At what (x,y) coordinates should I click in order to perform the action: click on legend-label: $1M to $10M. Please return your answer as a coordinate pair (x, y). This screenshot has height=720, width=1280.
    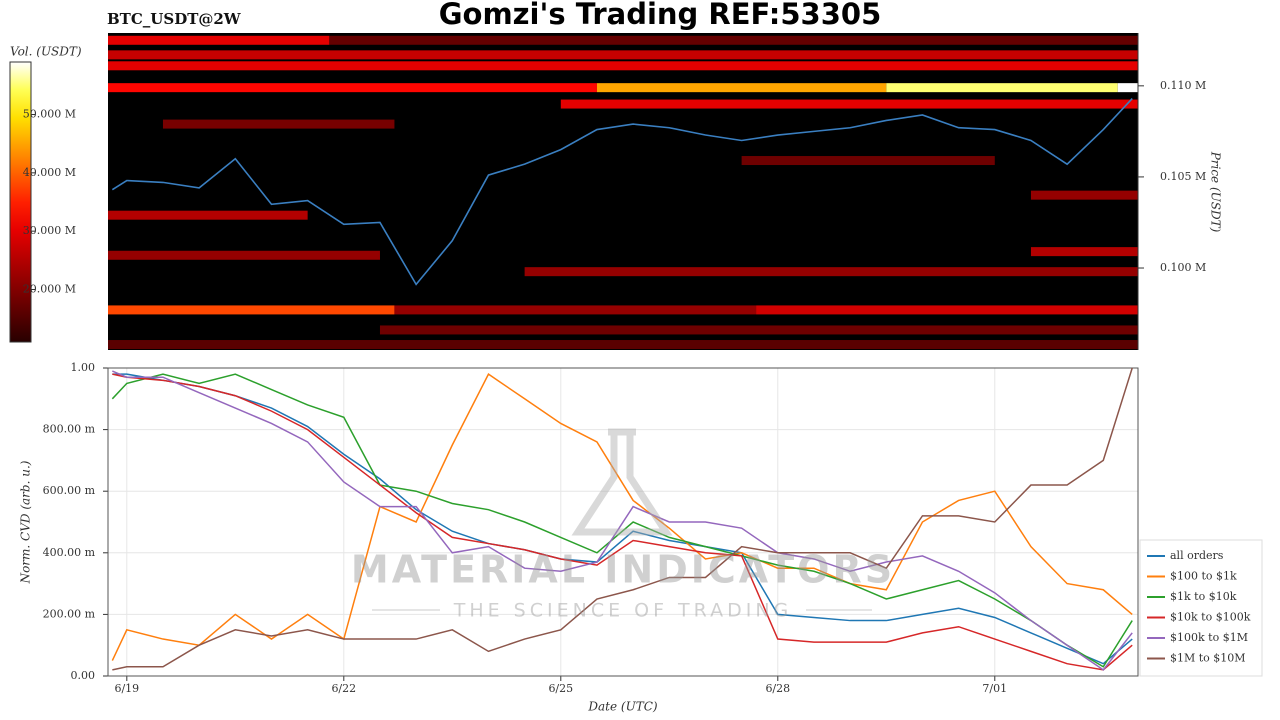
    Looking at the image, I should click on (1208, 658).